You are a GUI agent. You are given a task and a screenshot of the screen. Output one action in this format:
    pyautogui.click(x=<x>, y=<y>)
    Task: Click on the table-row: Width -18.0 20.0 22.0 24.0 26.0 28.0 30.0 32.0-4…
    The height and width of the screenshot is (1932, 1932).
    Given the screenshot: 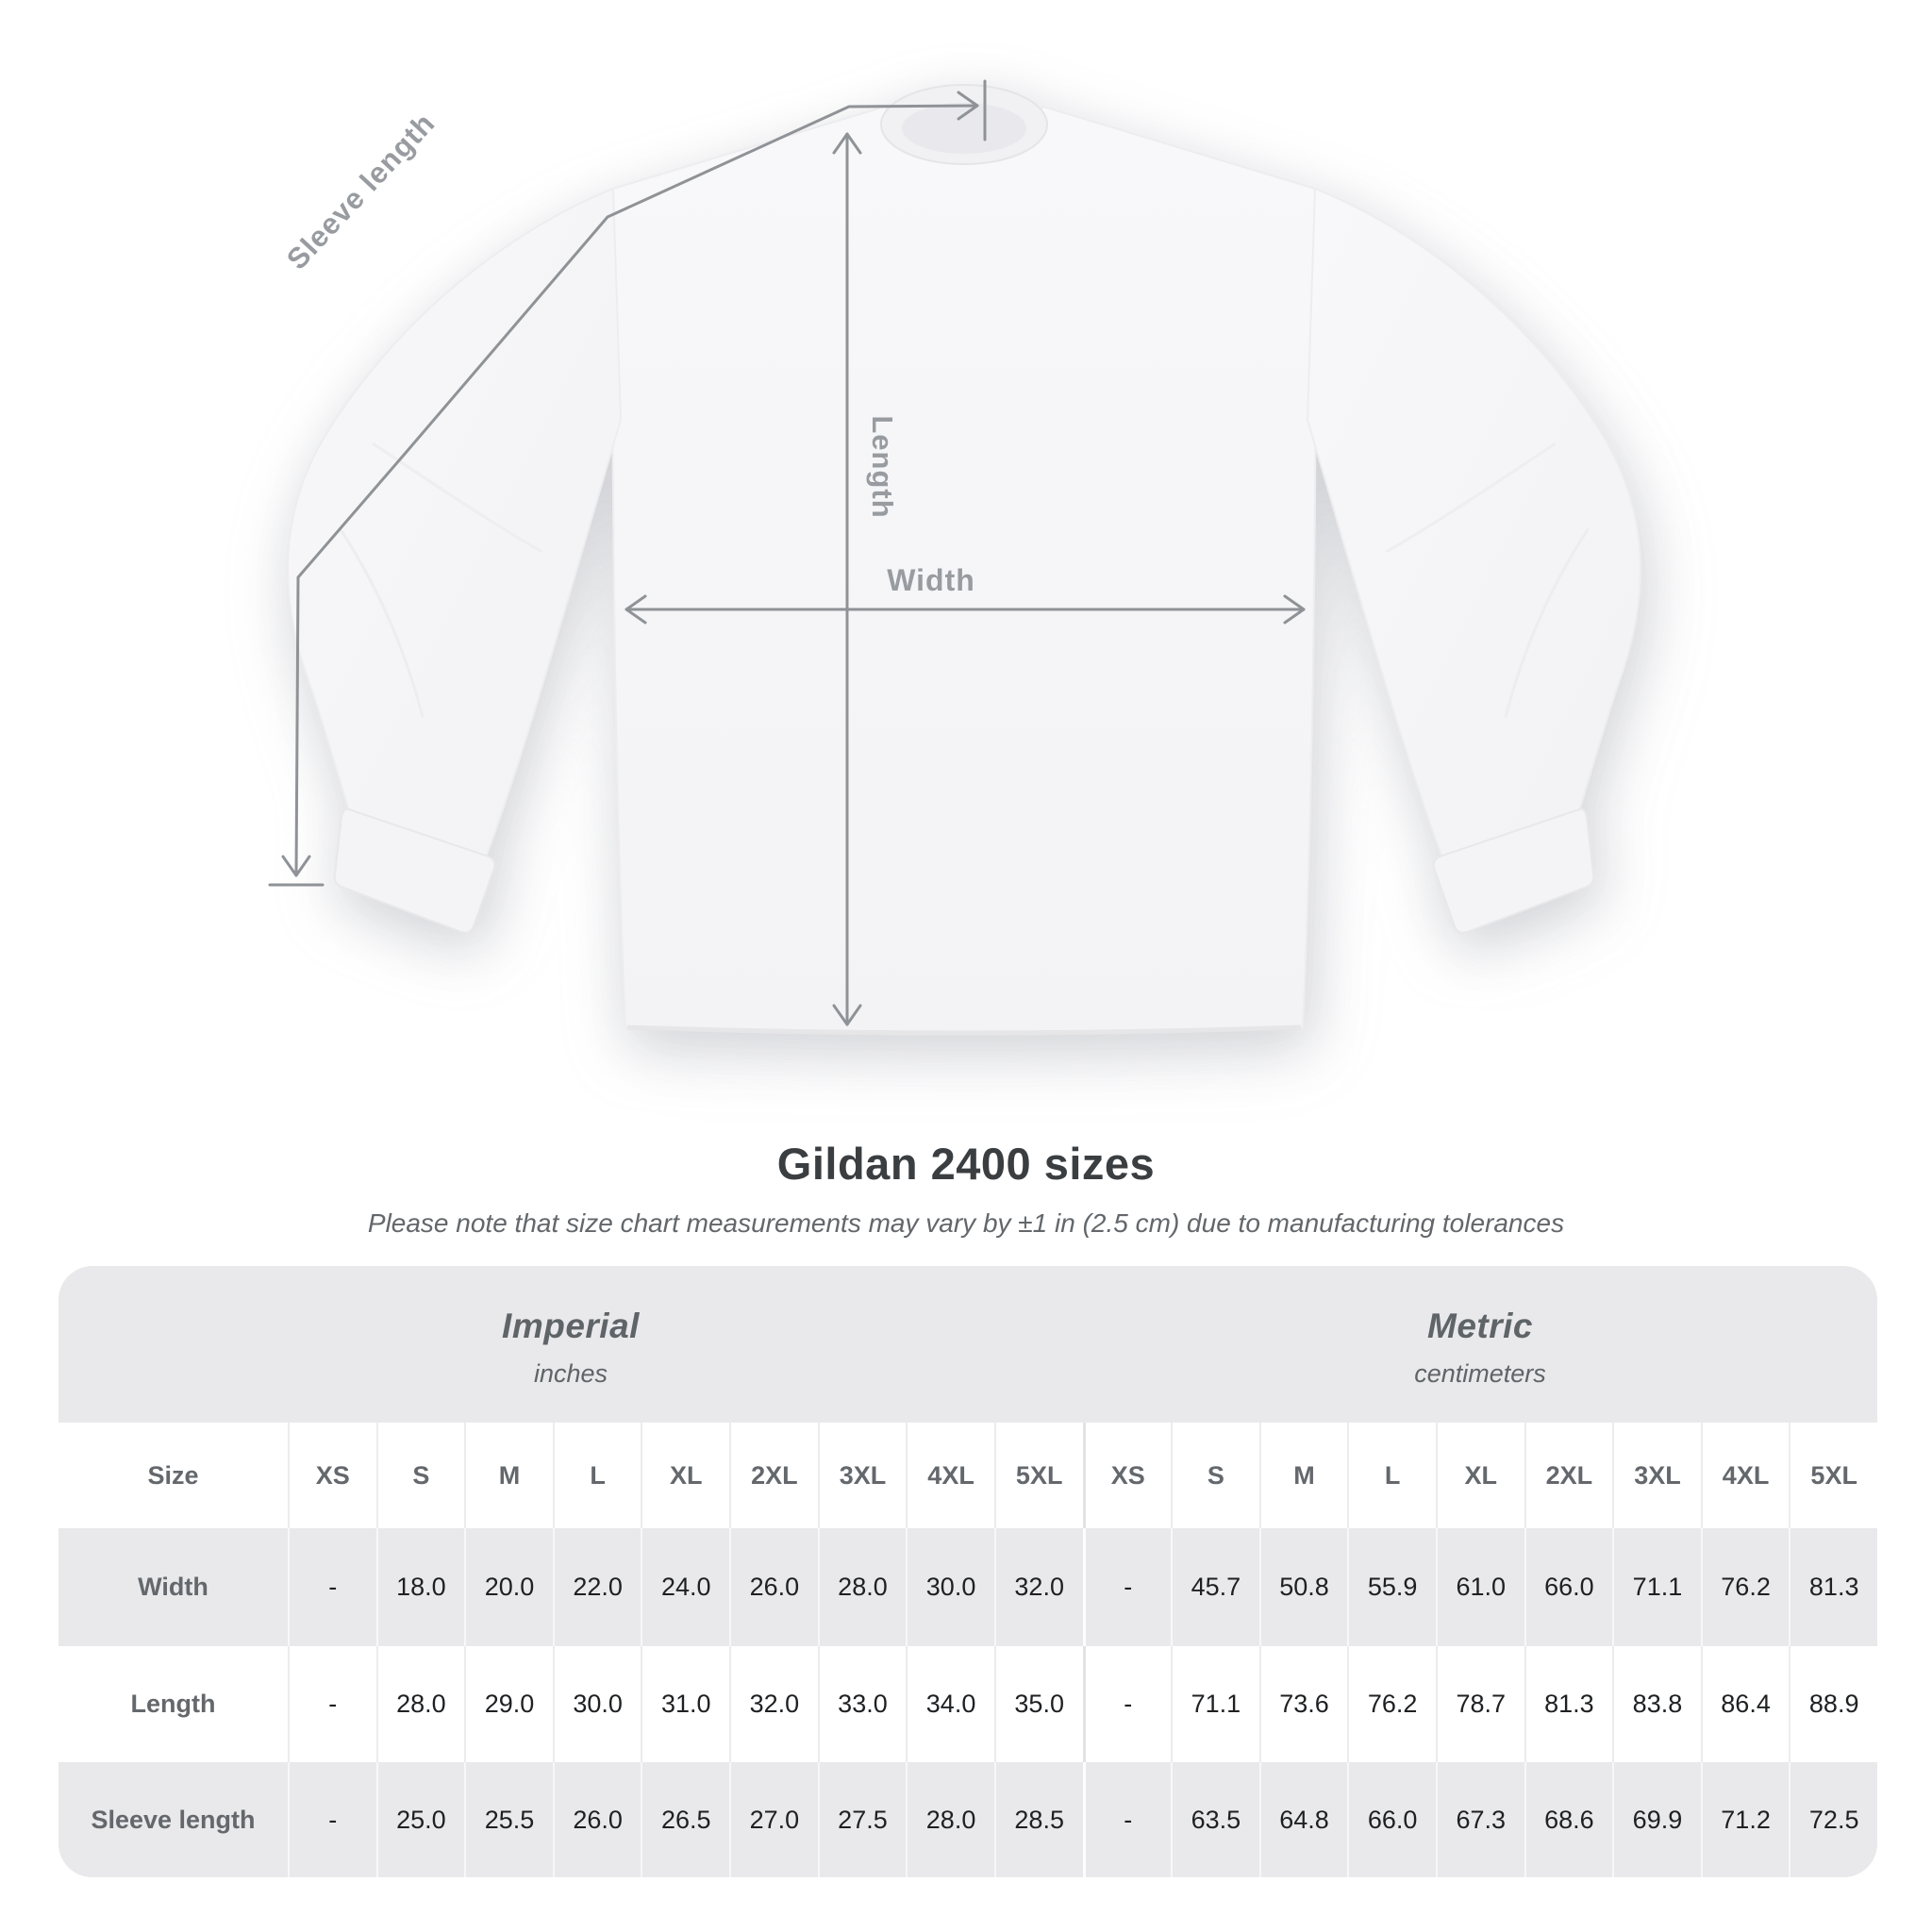 What is the action you would take?
    pyautogui.click(x=967, y=1587)
    